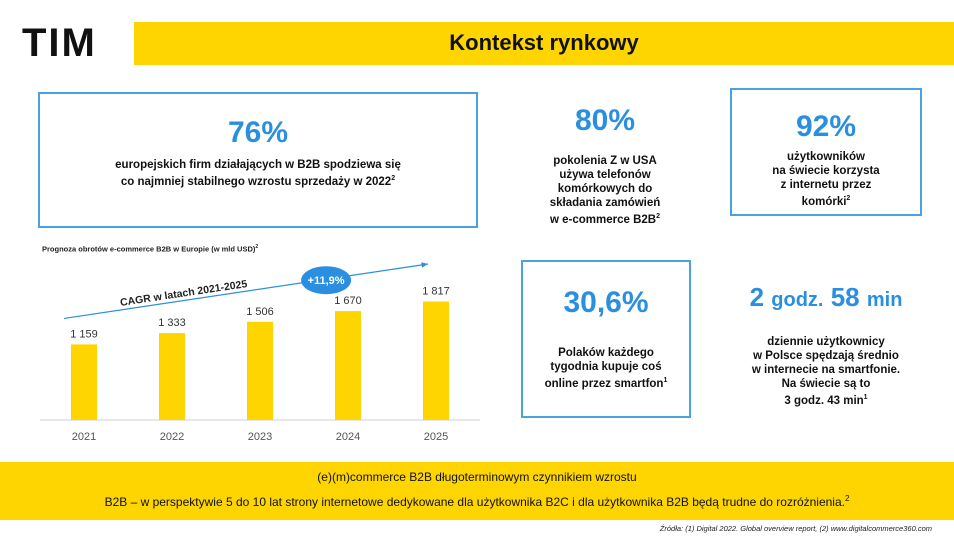 Image resolution: width=954 pixels, height=539 pixels. Describe the element at coordinates (826, 126) in the screenshot. I see `stat-value: 92%` at that location.